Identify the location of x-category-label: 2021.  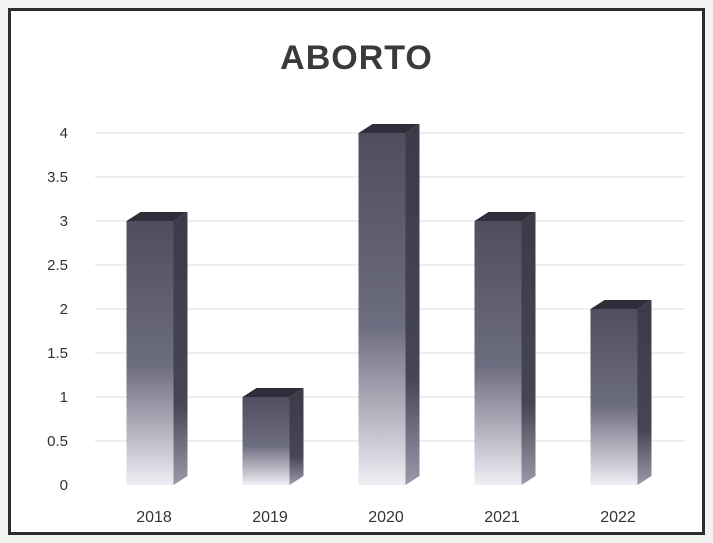
(502, 517).